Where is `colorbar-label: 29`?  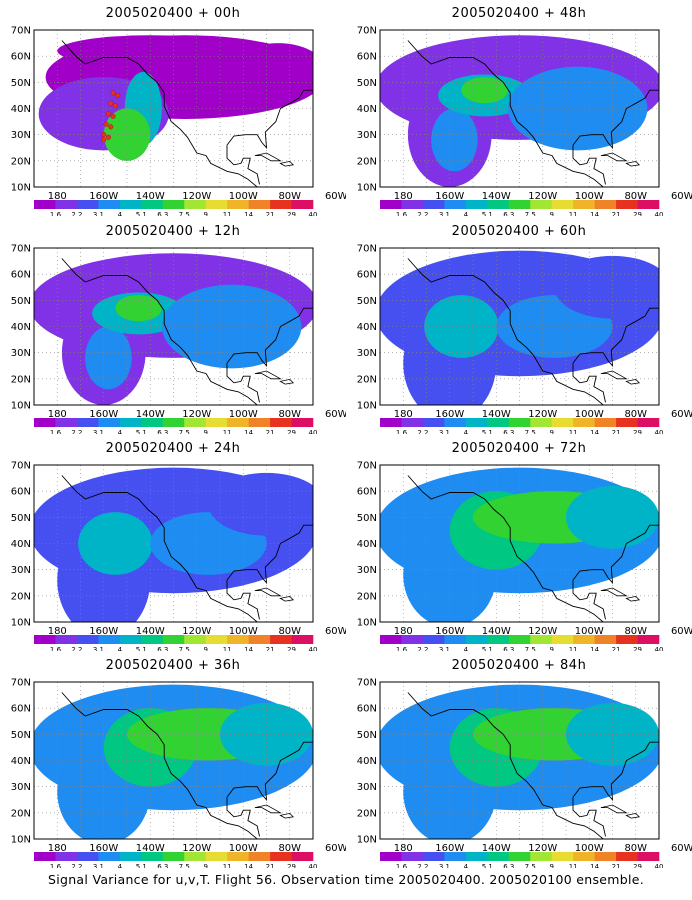 colorbar-label: 29 is located at coordinates (291, 213).